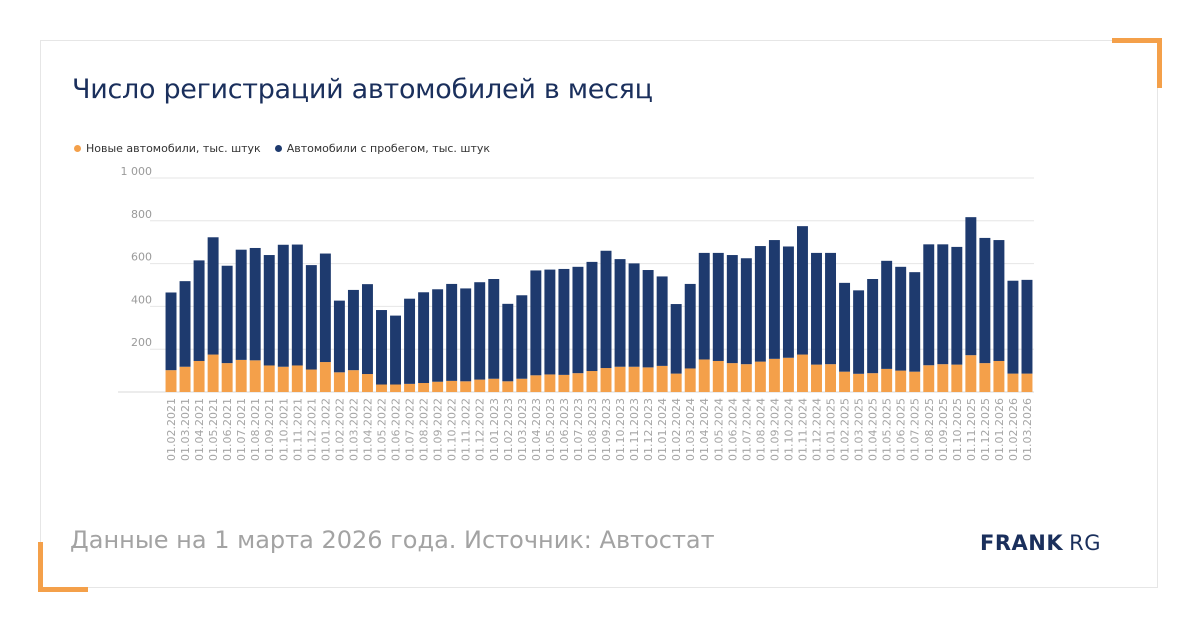 This screenshot has width=1200, height=630. I want to click on x-tick-label: 01.09.2022, so click(438, 429).